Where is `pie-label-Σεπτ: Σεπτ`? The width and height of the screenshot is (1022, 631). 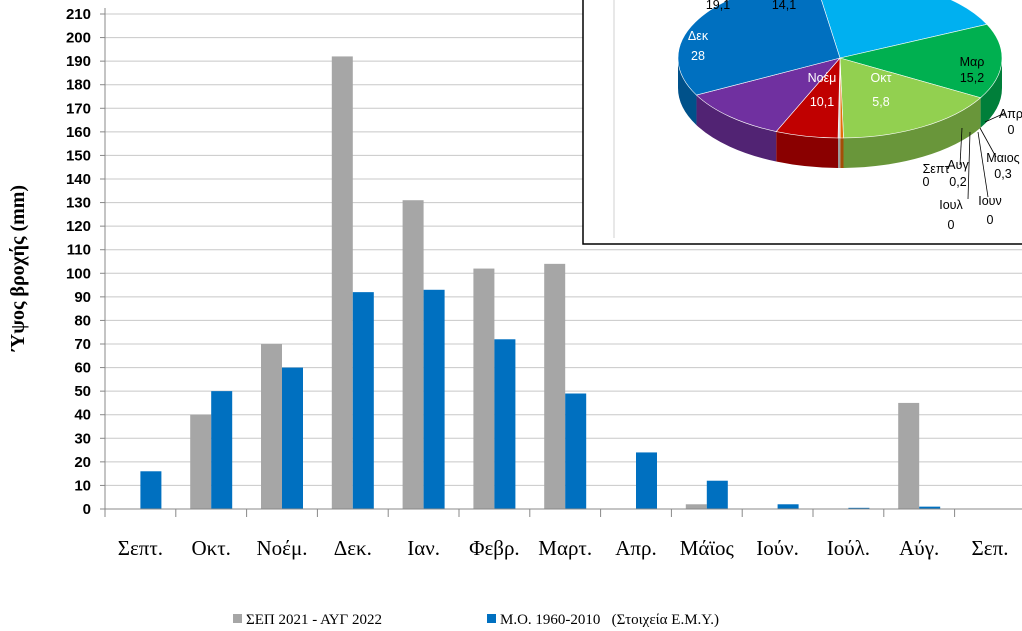
pie-label-Σεπτ: Σεπτ is located at coordinates (936, 169).